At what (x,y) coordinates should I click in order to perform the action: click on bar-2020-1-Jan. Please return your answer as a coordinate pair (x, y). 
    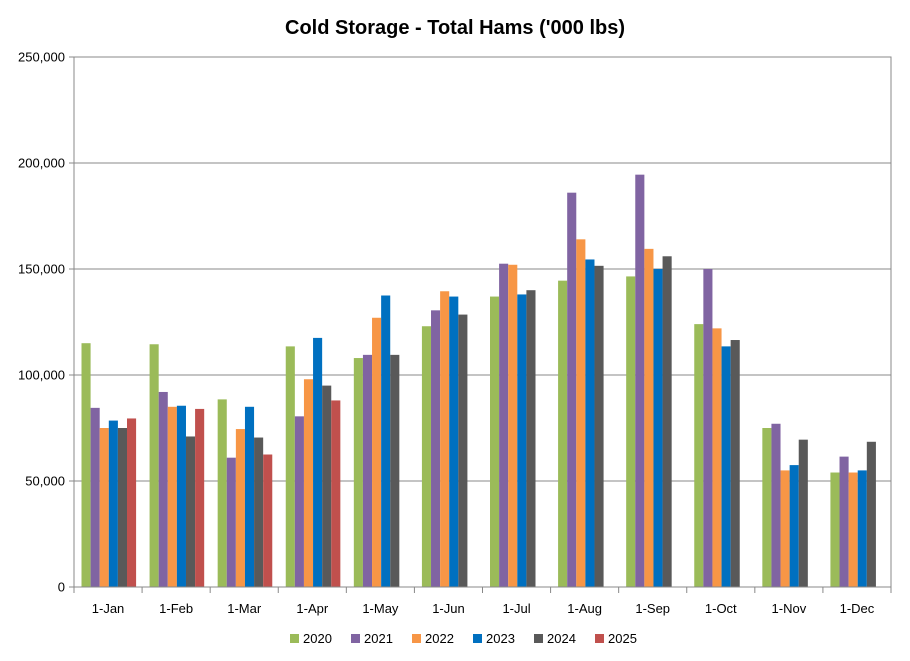
    Looking at the image, I should click on (86, 465).